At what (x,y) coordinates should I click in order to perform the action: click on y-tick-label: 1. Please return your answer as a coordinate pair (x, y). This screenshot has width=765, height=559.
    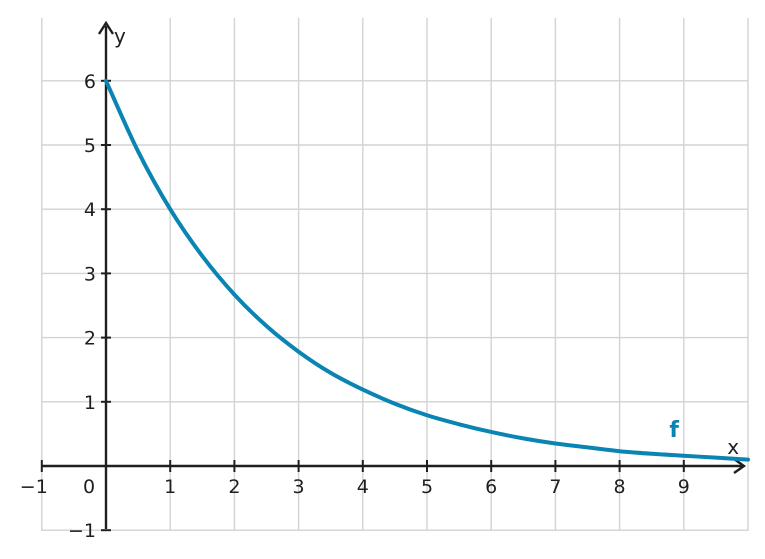
    Looking at the image, I should click on (90, 403).